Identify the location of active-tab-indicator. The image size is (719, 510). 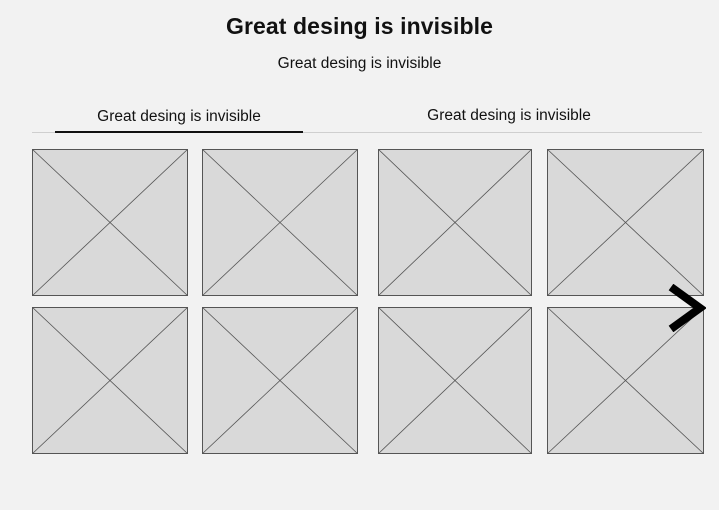
(179, 132).